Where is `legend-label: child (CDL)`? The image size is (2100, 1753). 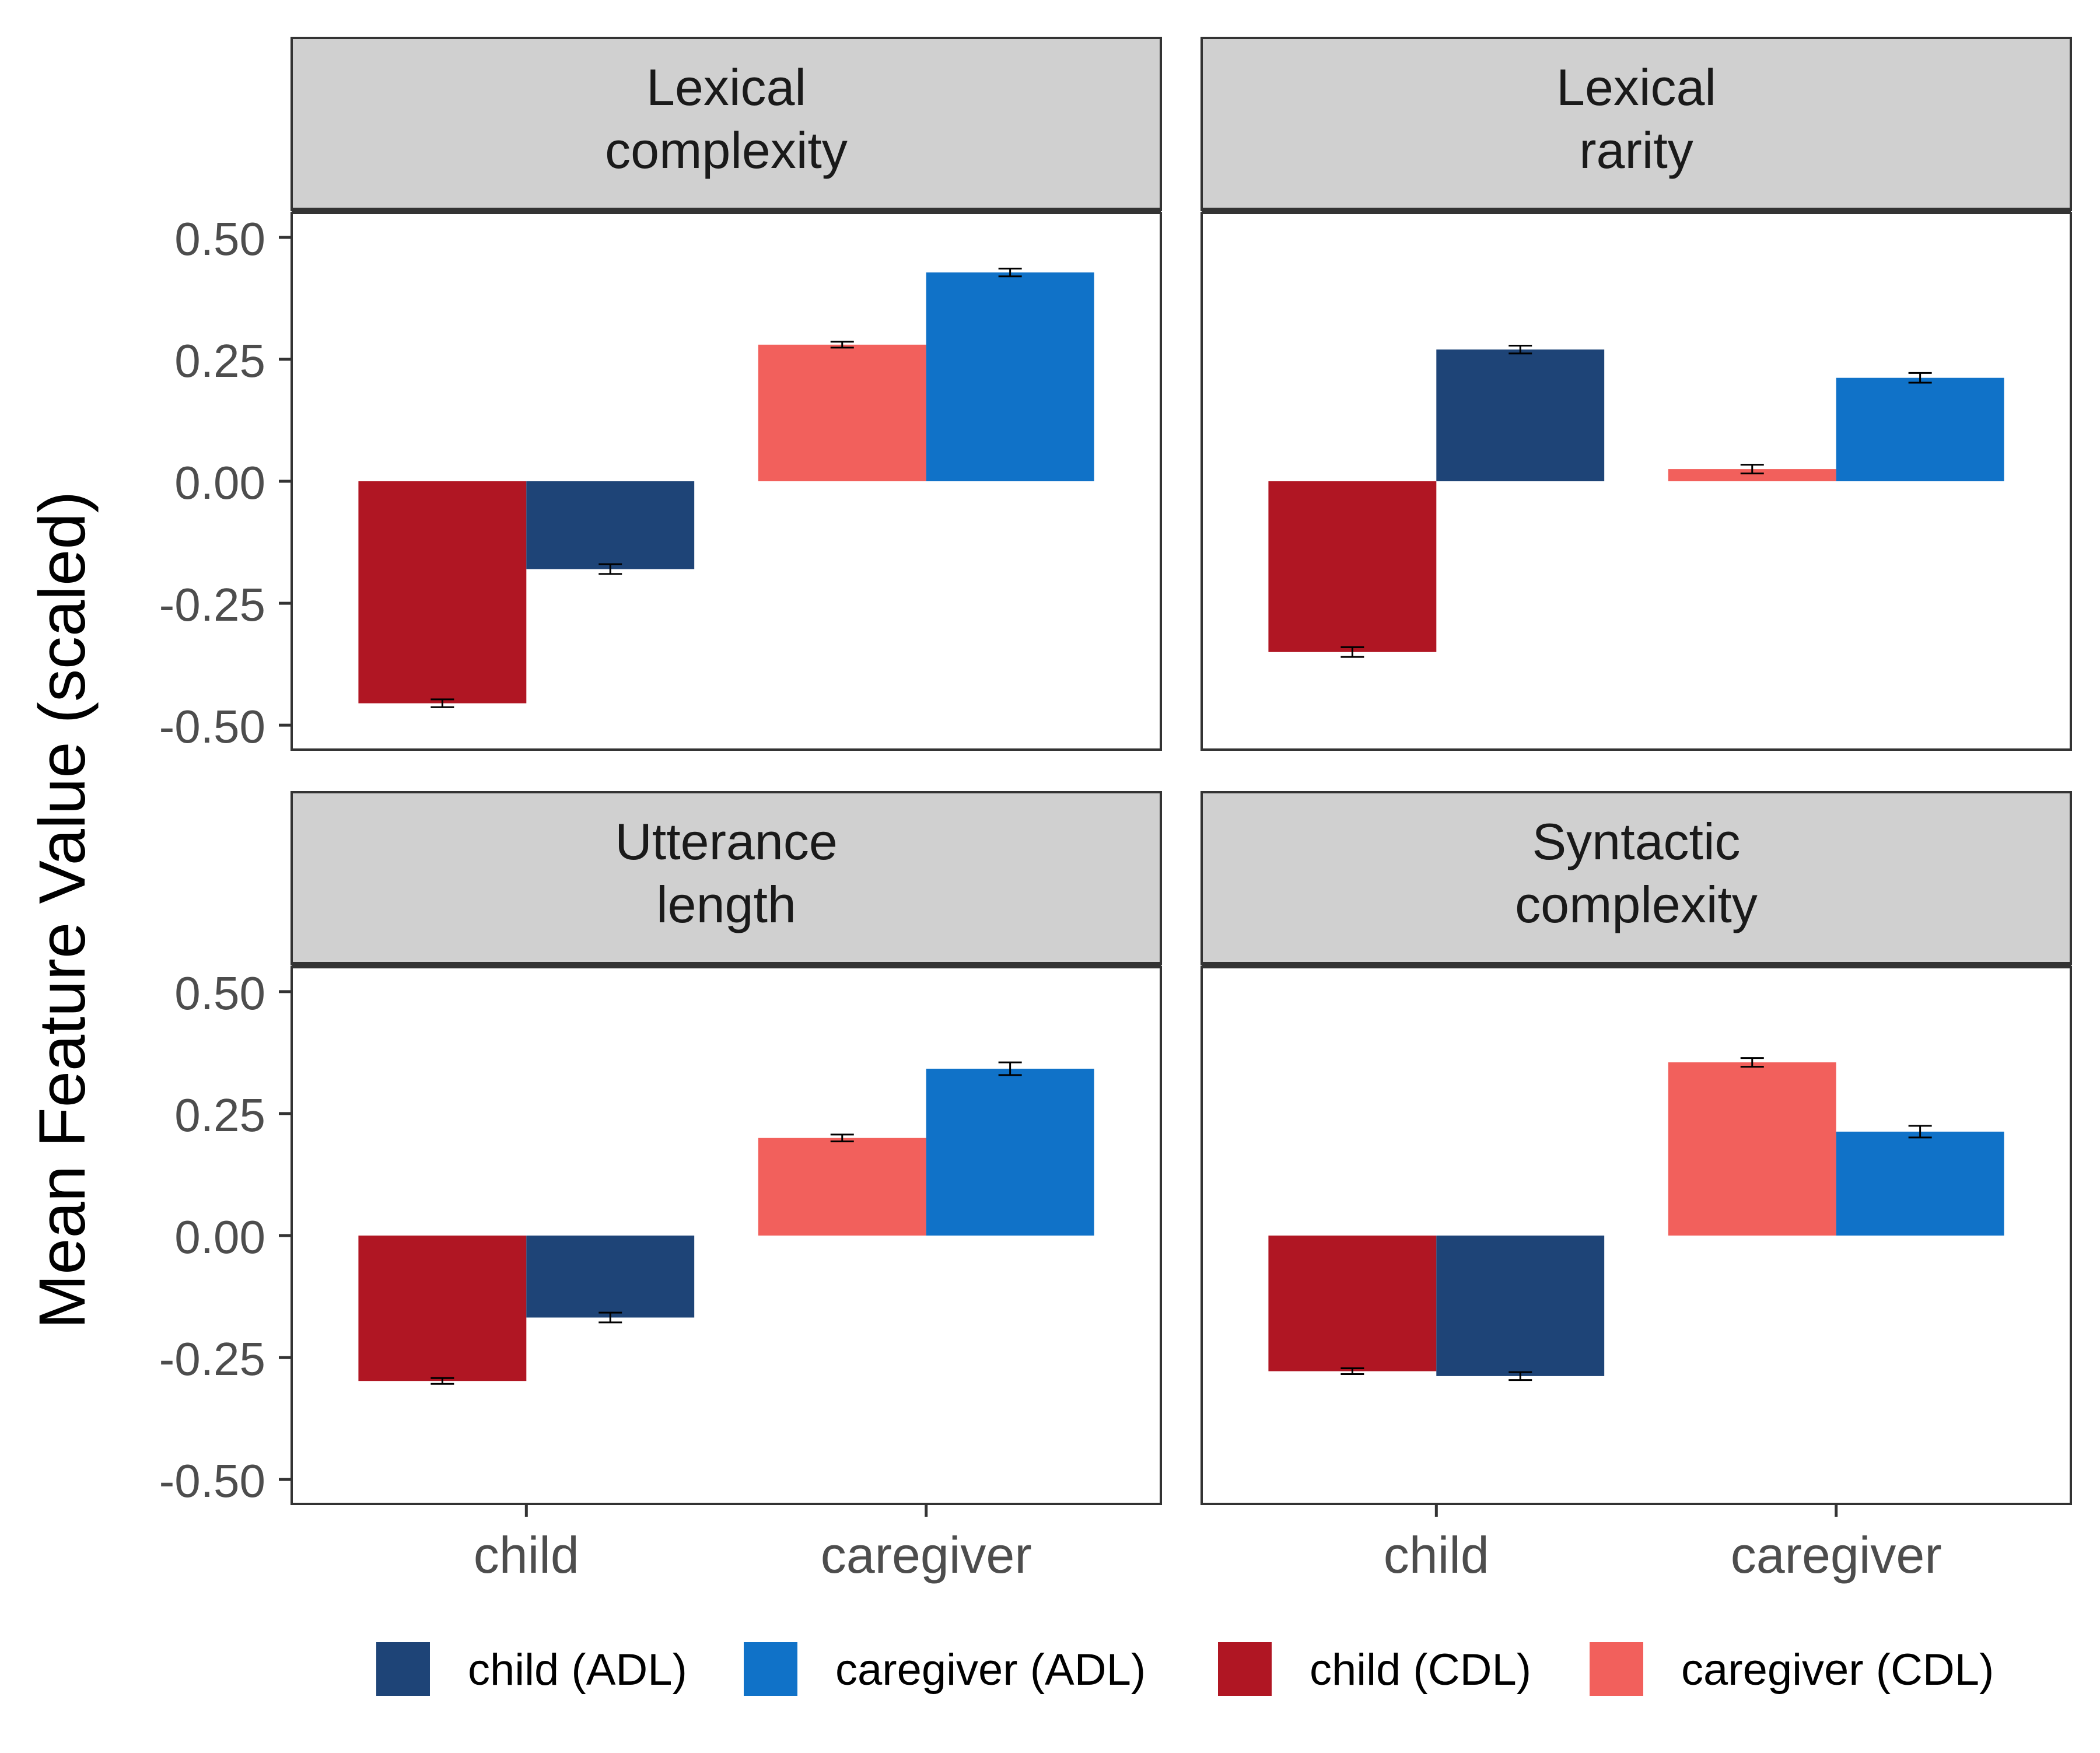 legend-label: child (CDL) is located at coordinates (1420, 1670).